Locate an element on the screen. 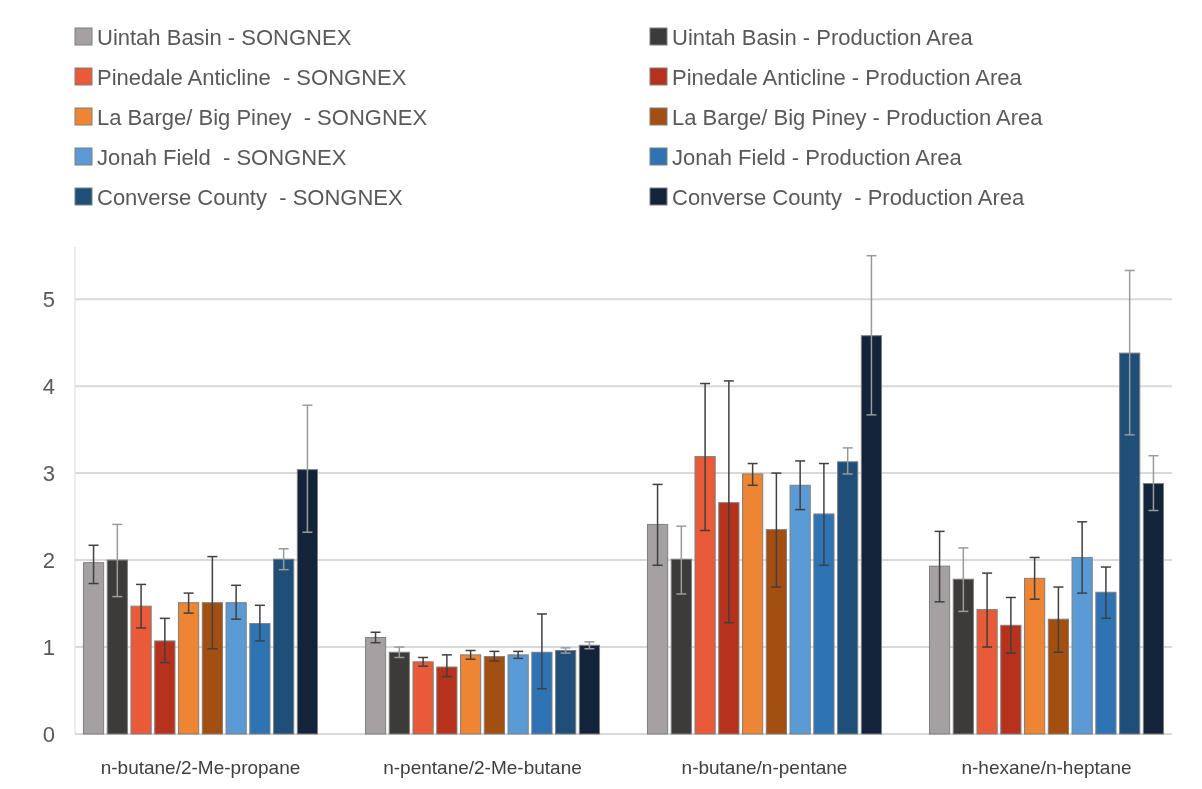 The image size is (1202, 789). legend-label: Uintah Basin - Production Area is located at coordinates (823, 37).